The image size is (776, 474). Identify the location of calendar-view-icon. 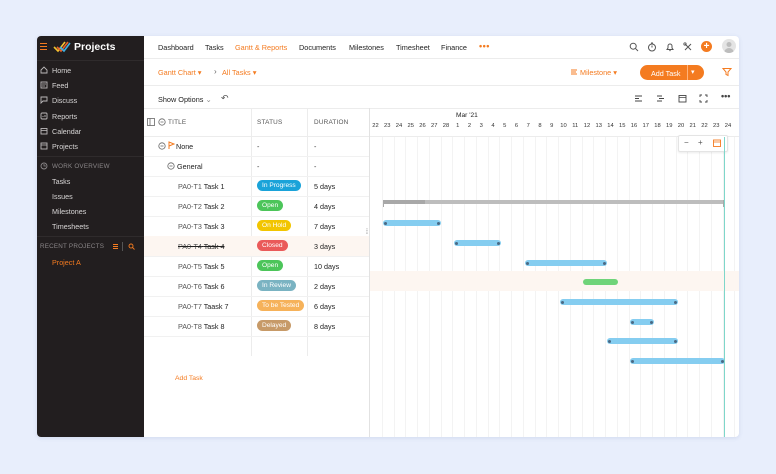
(682, 98).